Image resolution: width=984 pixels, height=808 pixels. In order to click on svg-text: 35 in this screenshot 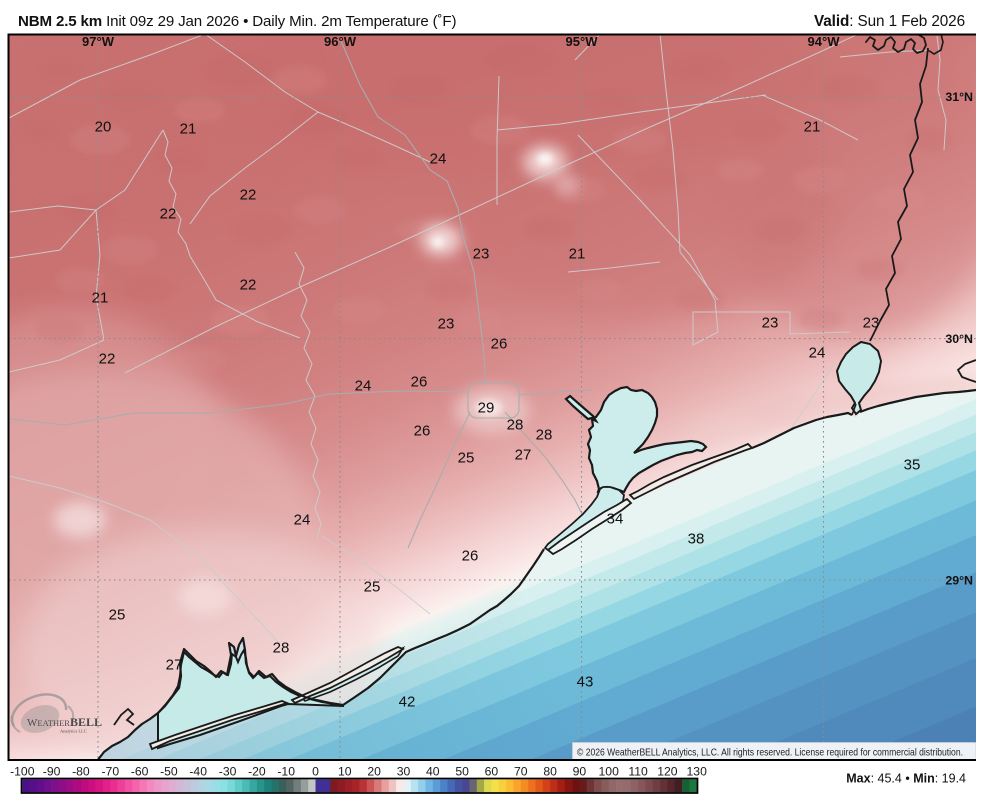, I will do `click(912, 465)`.